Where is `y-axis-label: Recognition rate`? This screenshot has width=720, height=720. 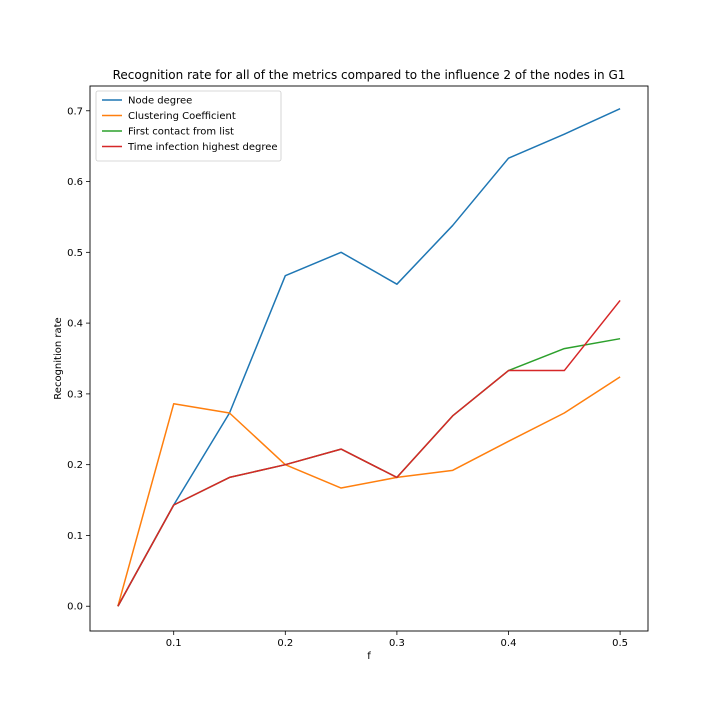
y-axis-label: Recognition rate is located at coordinates (58, 358).